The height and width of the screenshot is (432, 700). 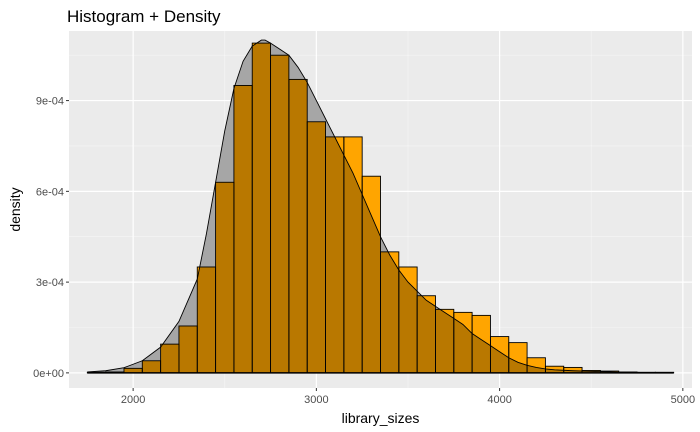 I want to click on x-axis-title: library_sizes, so click(x=381, y=418).